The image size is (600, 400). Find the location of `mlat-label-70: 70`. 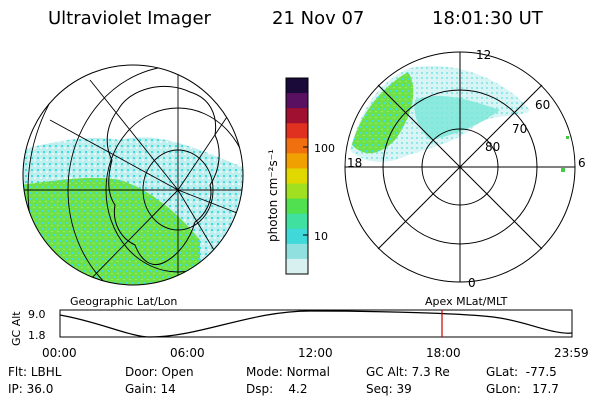

mlat-label-70: 70 is located at coordinates (520, 129).